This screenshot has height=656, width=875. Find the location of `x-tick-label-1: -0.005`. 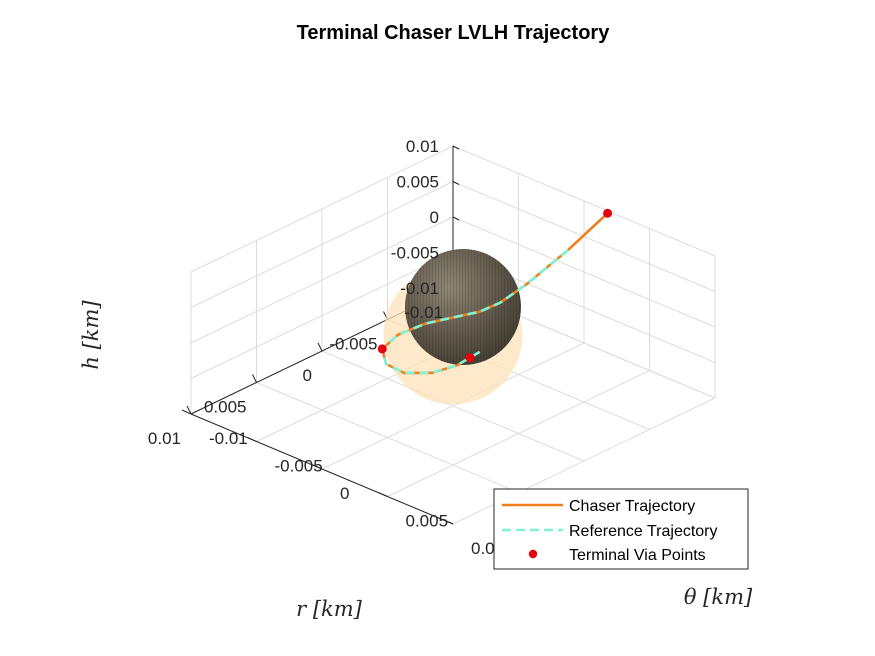

x-tick-label-1: -0.005 is located at coordinates (353, 344).